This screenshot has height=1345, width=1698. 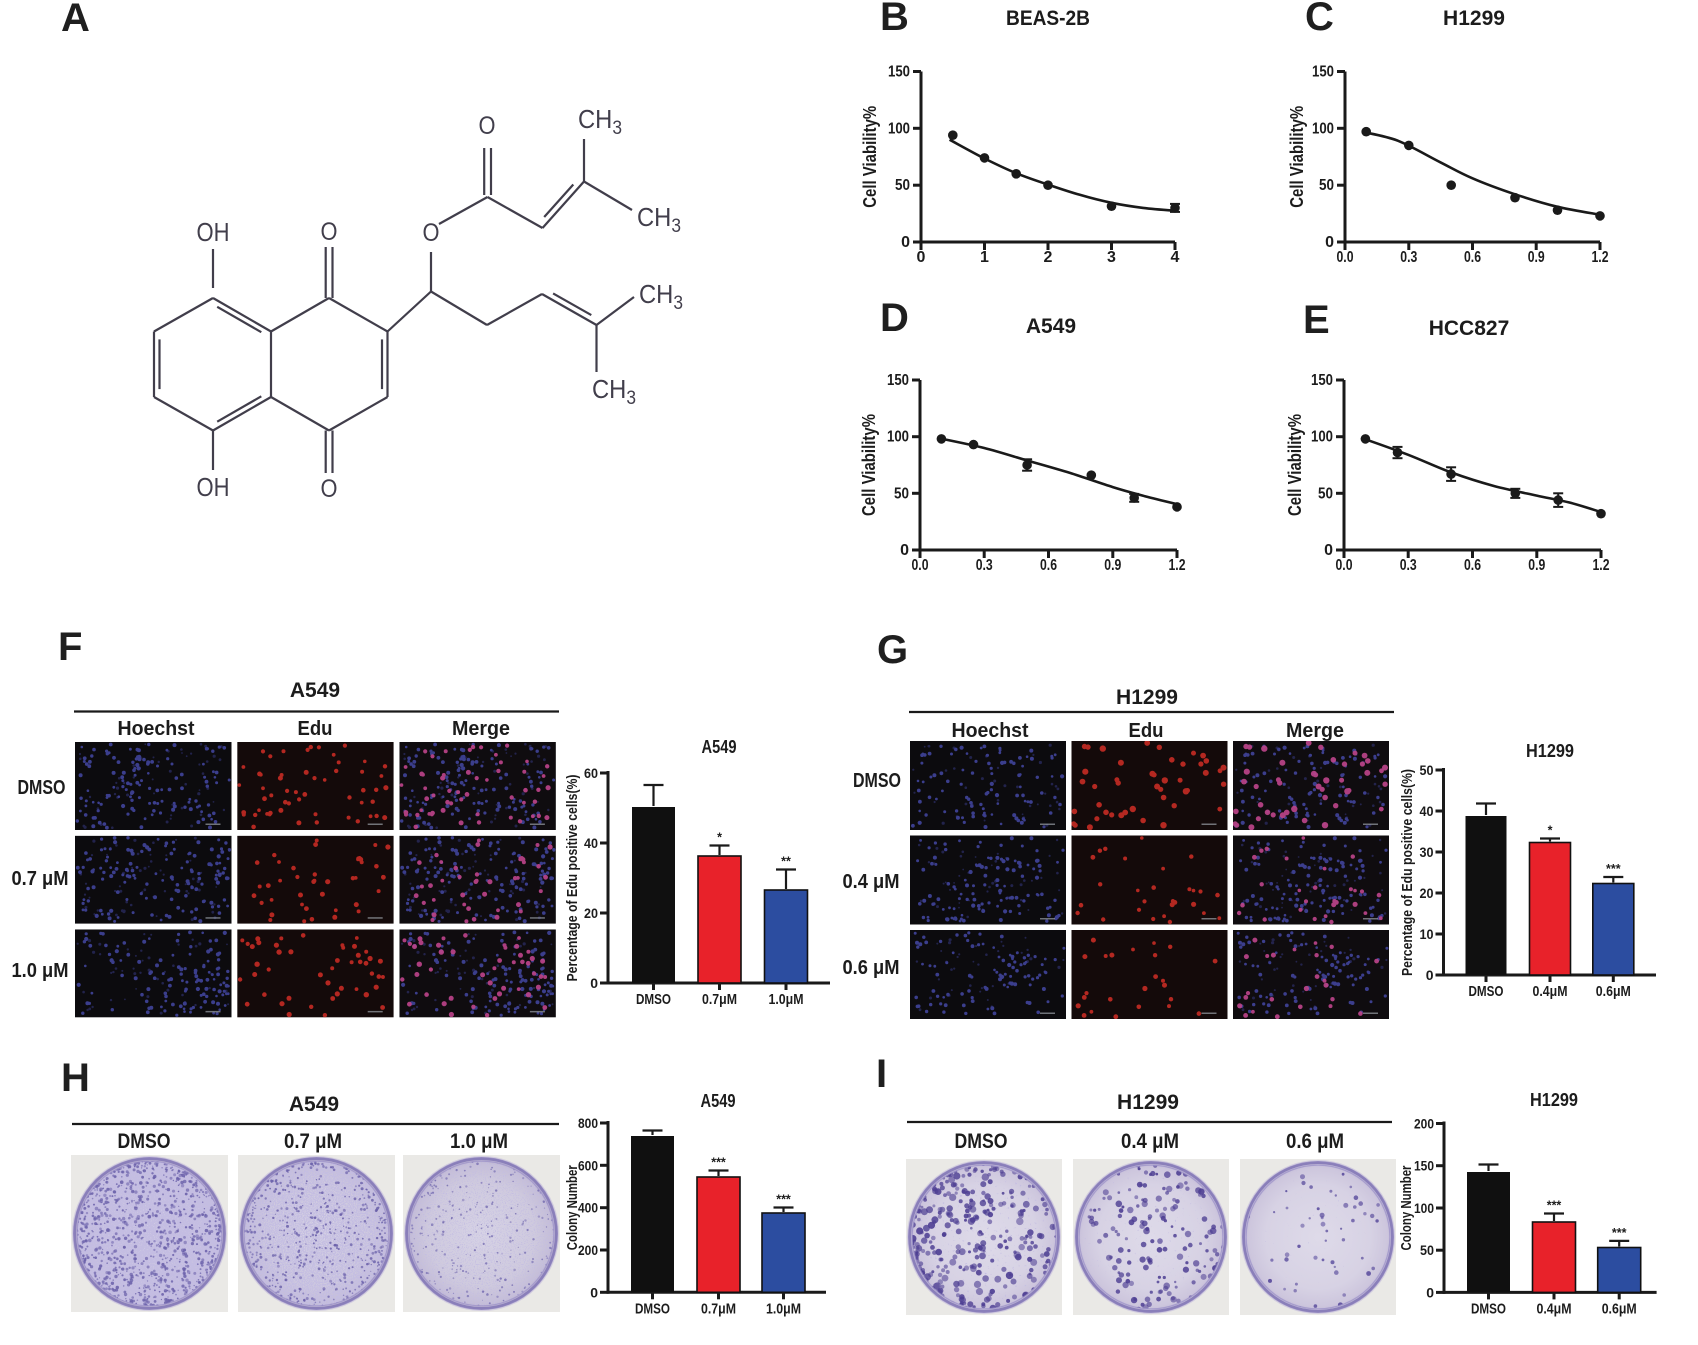 What do you see at coordinates (1469, 328) in the screenshot?
I see `svg-text: HCC827` at bounding box center [1469, 328].